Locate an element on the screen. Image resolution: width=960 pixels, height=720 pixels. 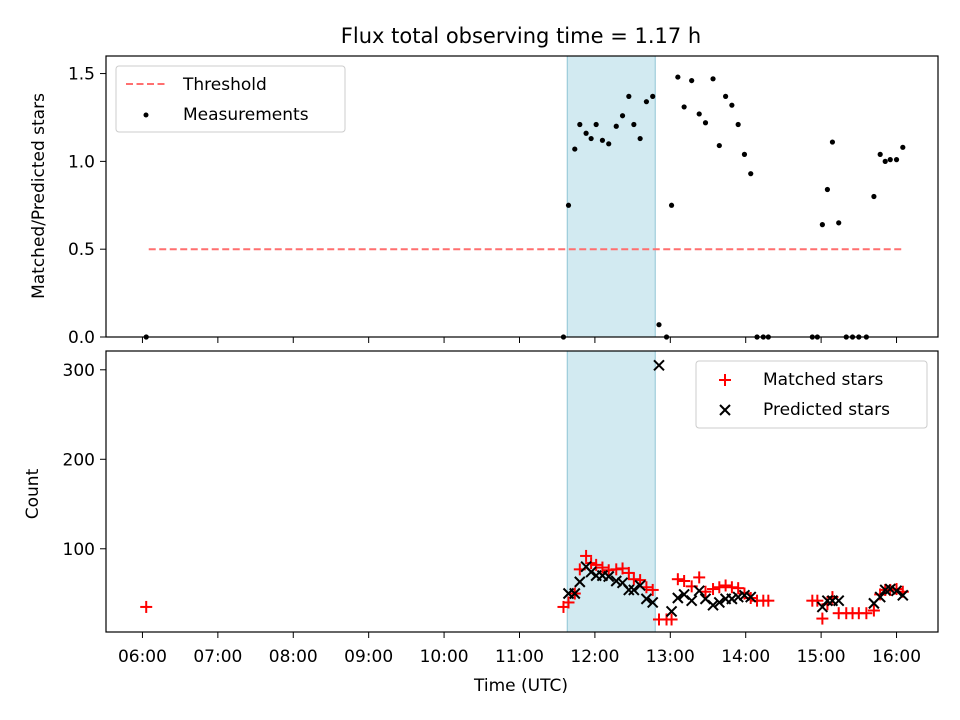
top-y-tick-label: 0.5 is located at coordinates (81, 250).